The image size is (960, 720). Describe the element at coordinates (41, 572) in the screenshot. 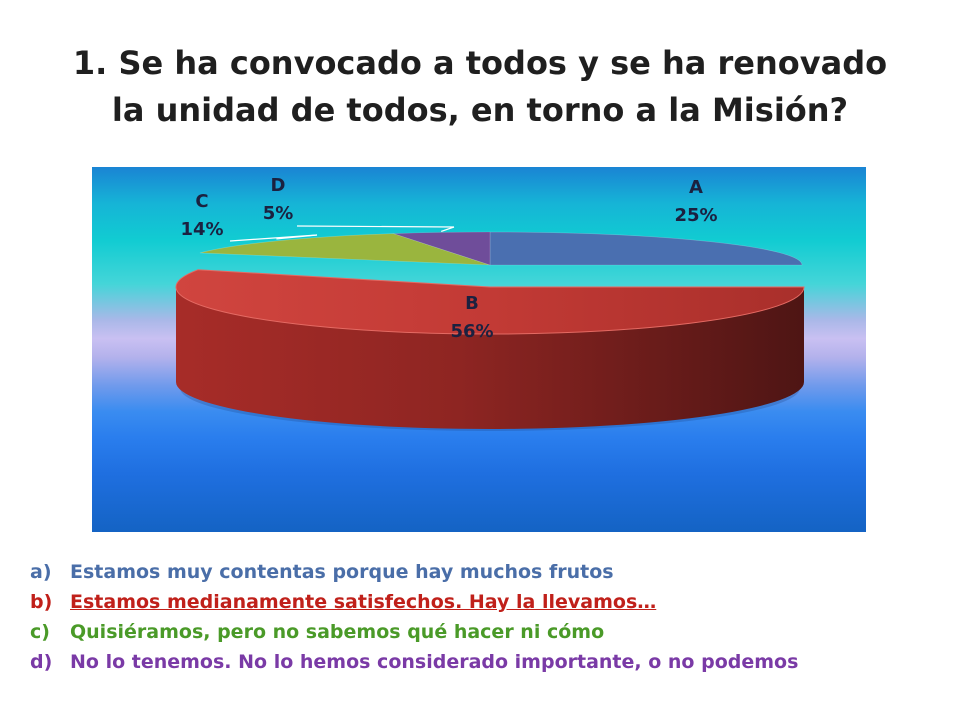

I see `legend-marker: a)` at that location.